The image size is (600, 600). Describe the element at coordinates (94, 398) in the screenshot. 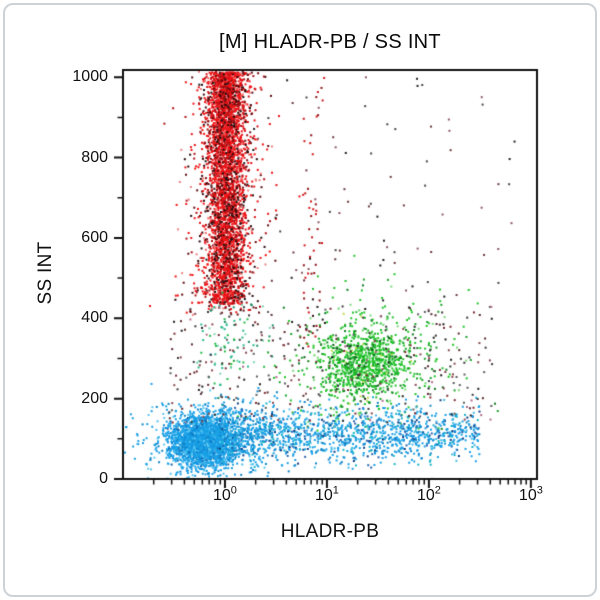

I see `y-tick-label: 200` at that location.